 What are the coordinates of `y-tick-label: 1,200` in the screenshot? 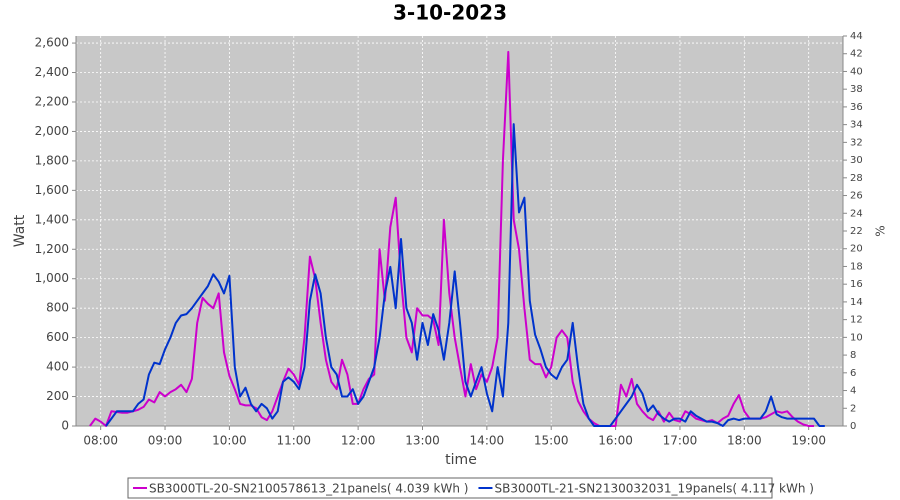 It's located at (52, 249).